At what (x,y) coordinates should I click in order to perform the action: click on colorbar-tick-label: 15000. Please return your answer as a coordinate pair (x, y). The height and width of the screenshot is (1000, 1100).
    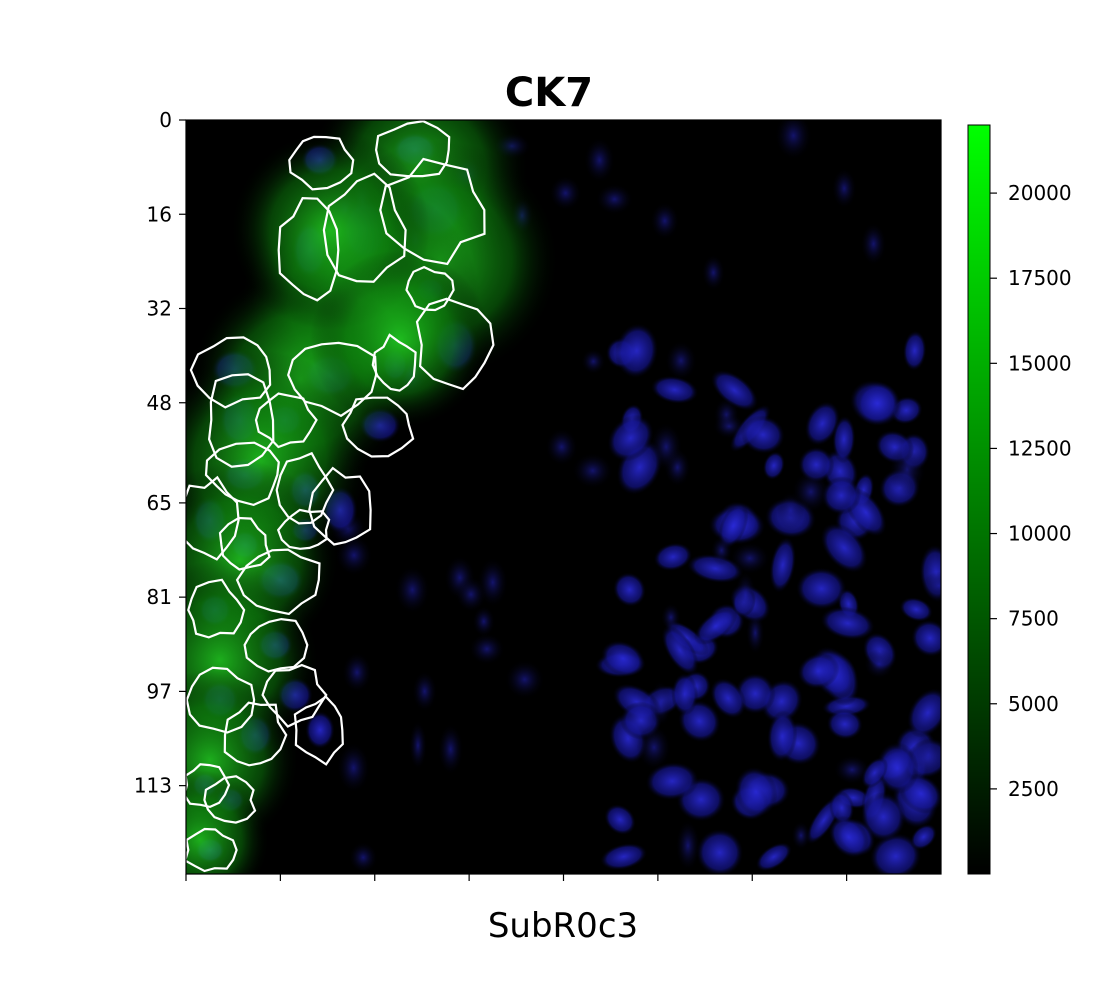
    Looking at the image, I should click on (1040, 363).